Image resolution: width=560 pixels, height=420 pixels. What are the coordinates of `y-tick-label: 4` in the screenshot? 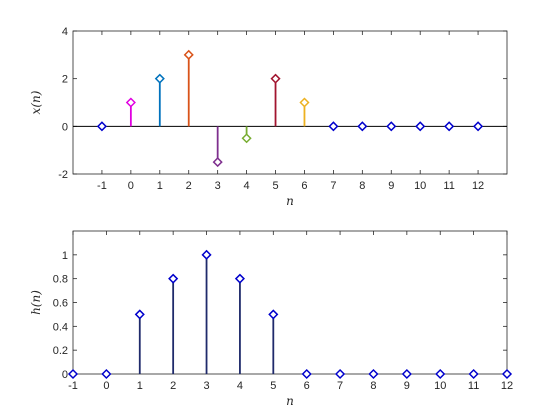 It's located at (65, 32).